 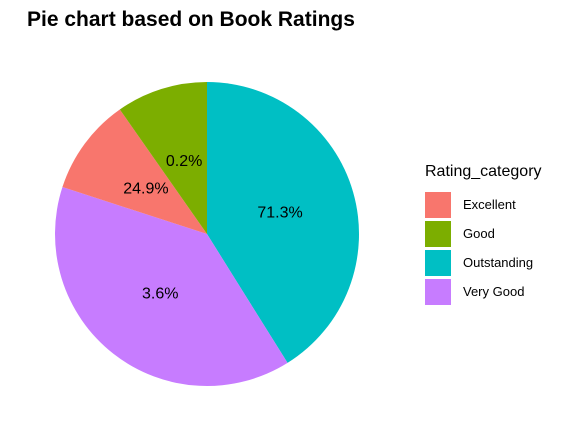 I want to click on legend-item-outstanding: Outstanding, so click(x=483, y=262).